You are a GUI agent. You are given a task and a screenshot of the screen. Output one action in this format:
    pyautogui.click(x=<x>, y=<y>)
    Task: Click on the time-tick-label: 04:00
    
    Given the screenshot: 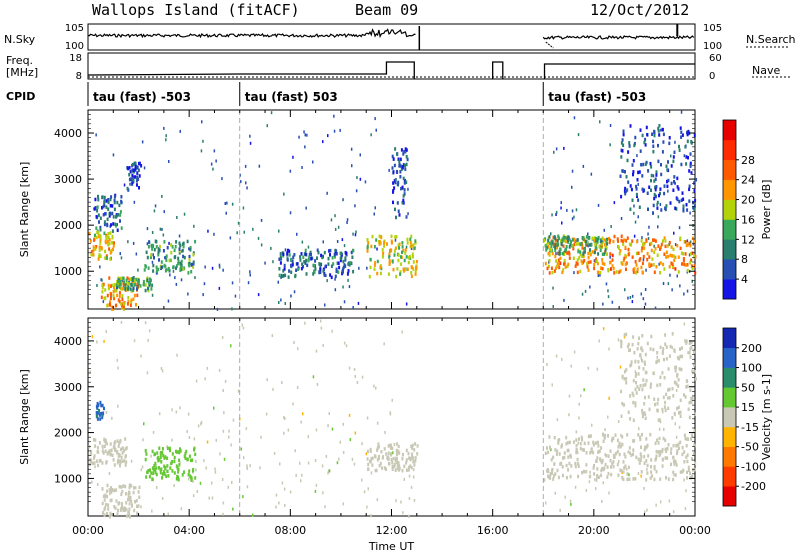 What is the action you would take?
    pyautogui.click(x=189, y=530)
    